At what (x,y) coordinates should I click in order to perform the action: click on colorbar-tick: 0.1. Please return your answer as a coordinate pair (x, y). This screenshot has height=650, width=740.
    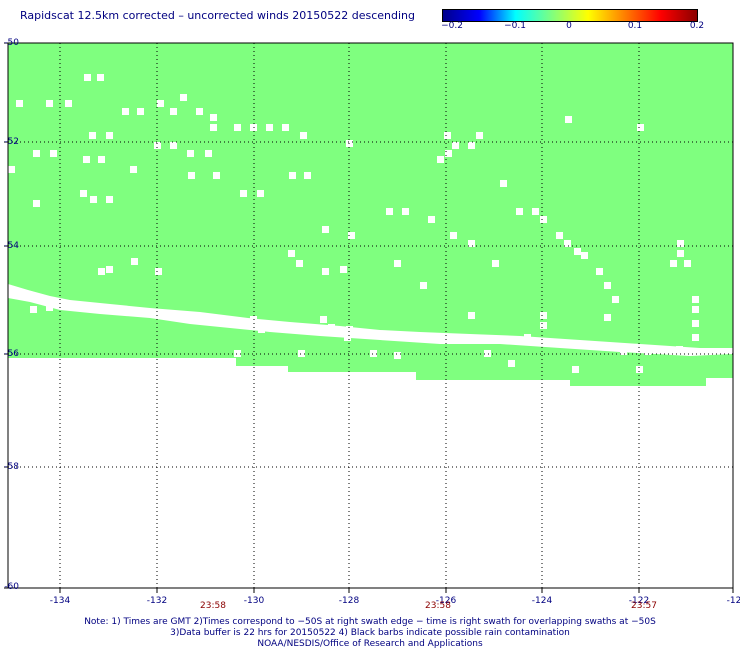
    Looking at the image, I should click on (635, 26).